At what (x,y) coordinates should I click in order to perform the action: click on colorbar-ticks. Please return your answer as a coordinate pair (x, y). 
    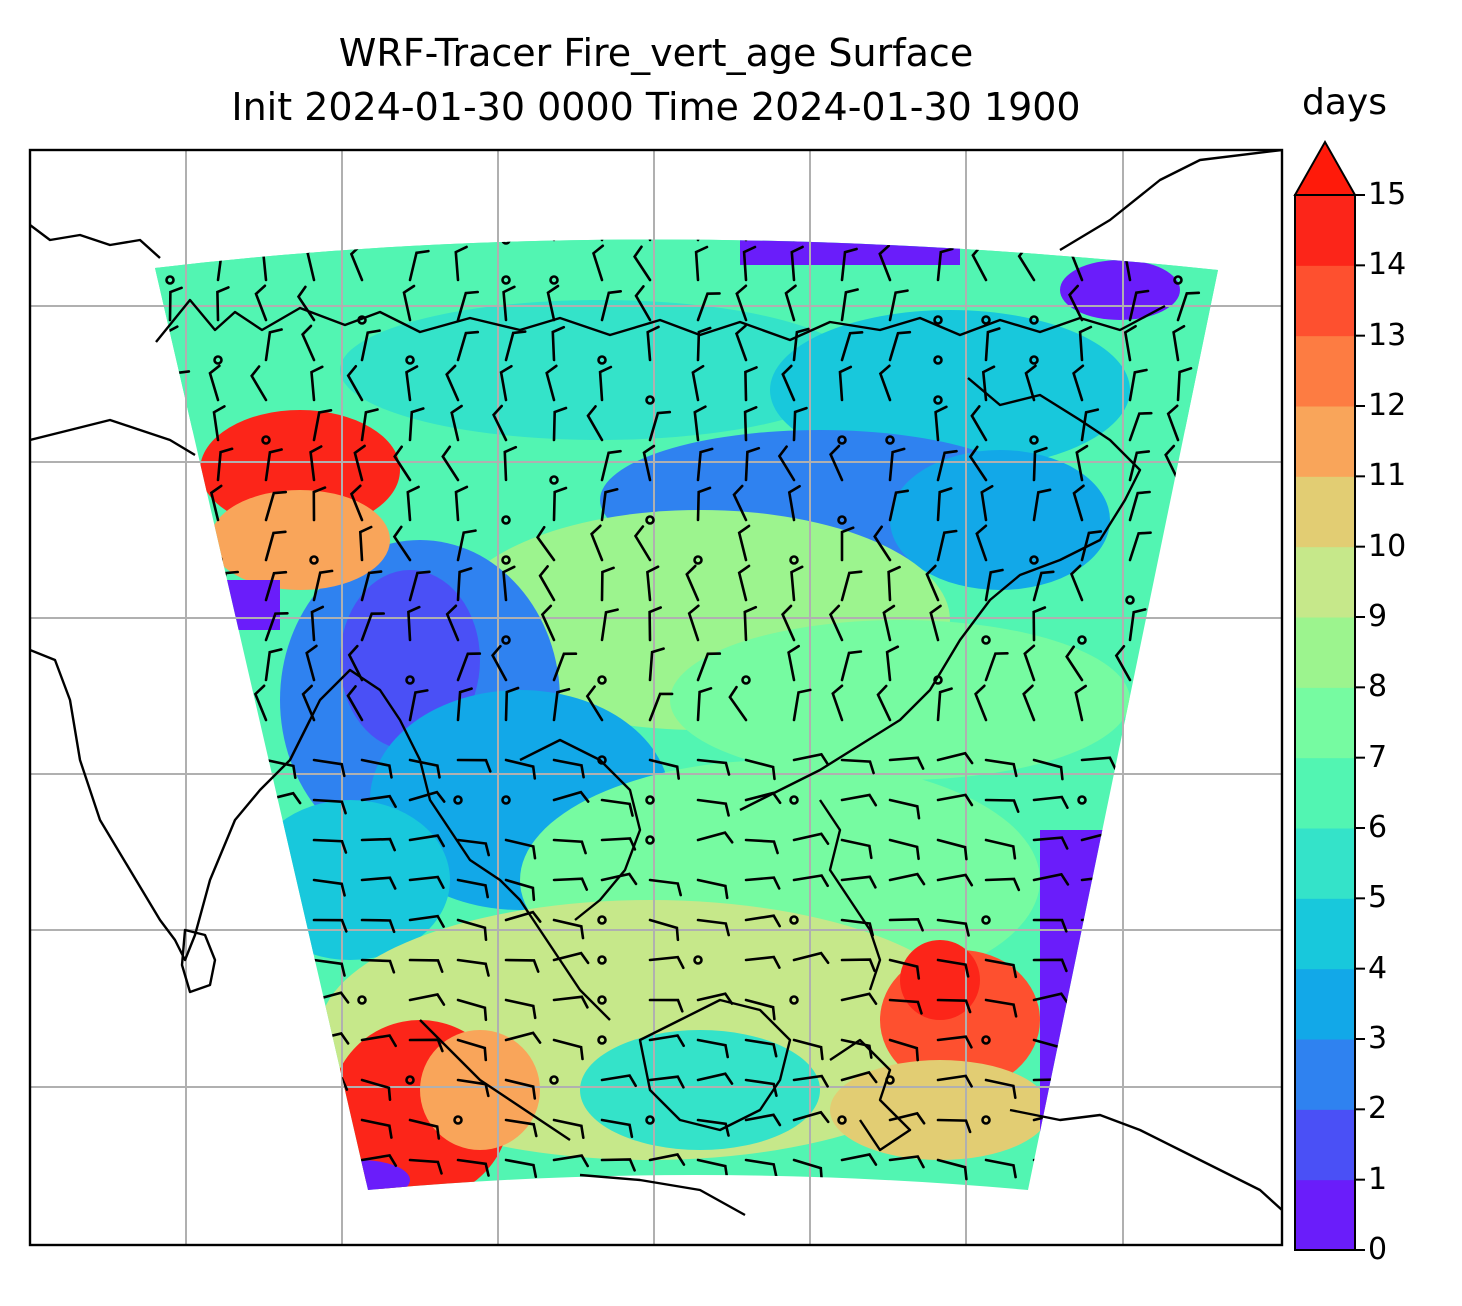
    Looking at the image, I should click on (1360, 722).